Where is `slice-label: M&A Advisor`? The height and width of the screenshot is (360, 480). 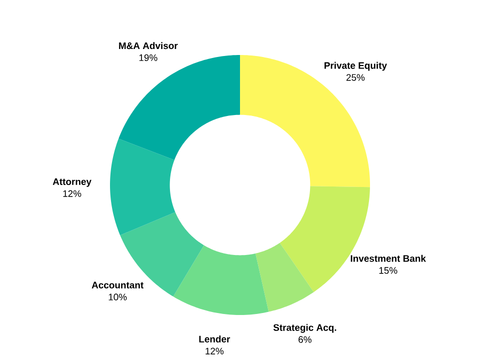 slice-label: M&A Advisor is located at coordinates (148, 46).